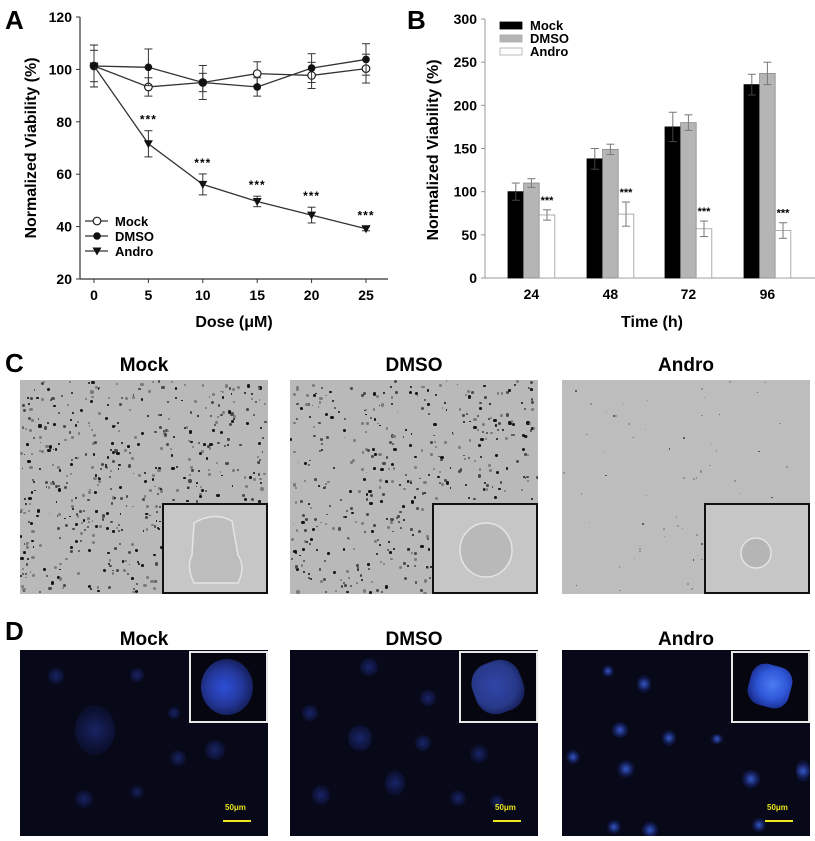 Image resolution: width=815 pixels, height=841 pixels. I want to click on panel-c-title-mock: Mock, so click(144, 365).